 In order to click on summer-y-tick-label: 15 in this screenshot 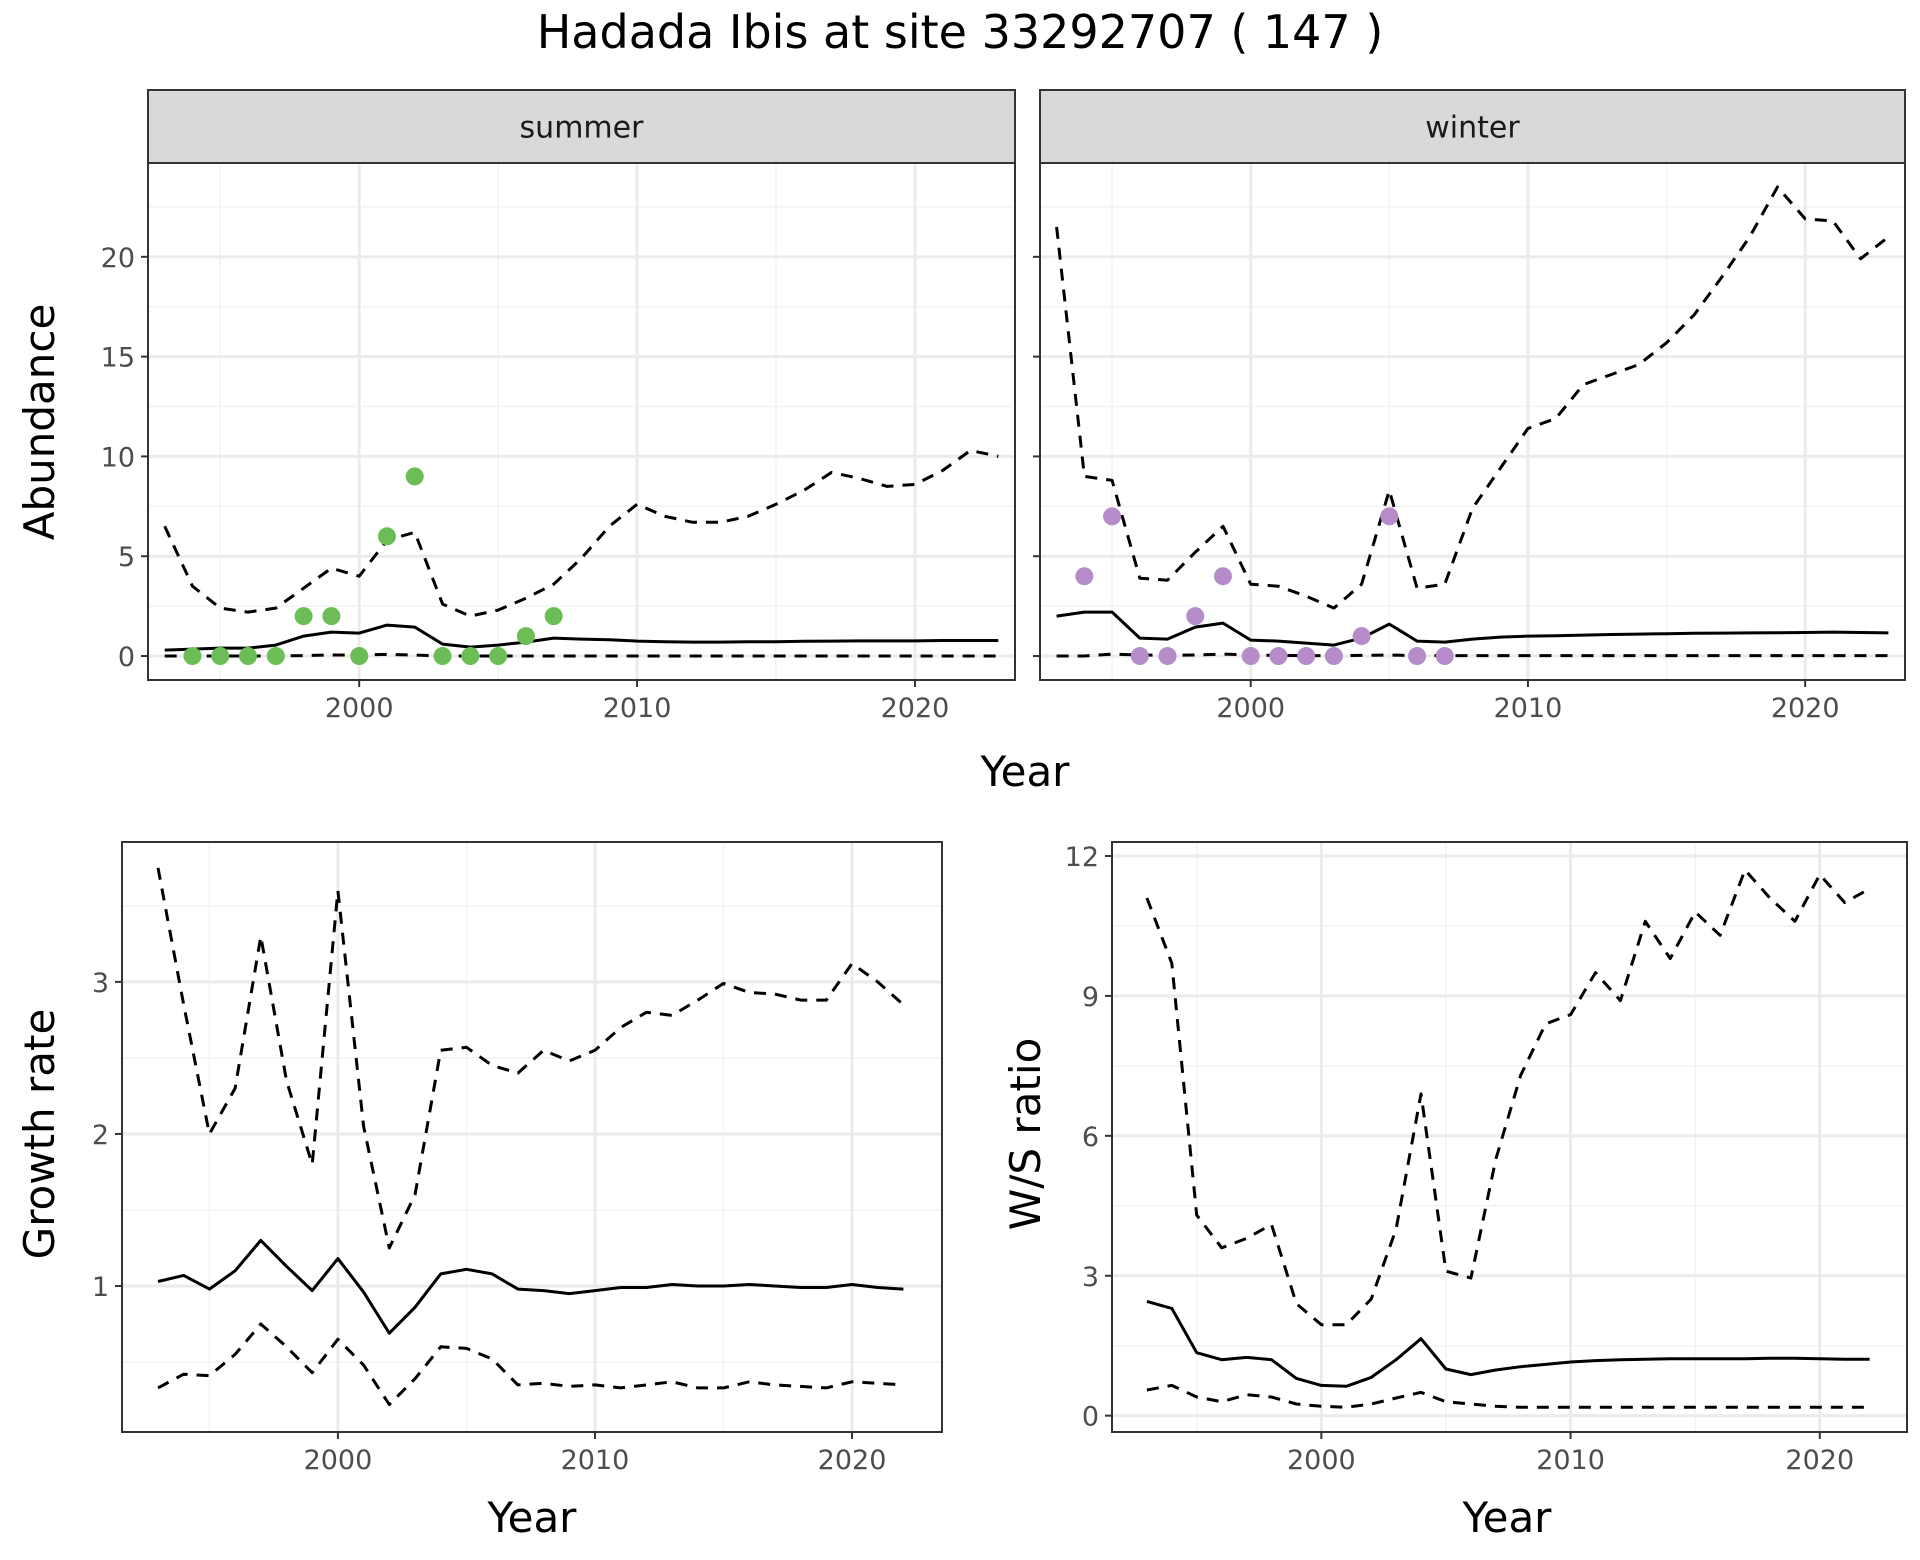, I will do `click(118, 358)`.